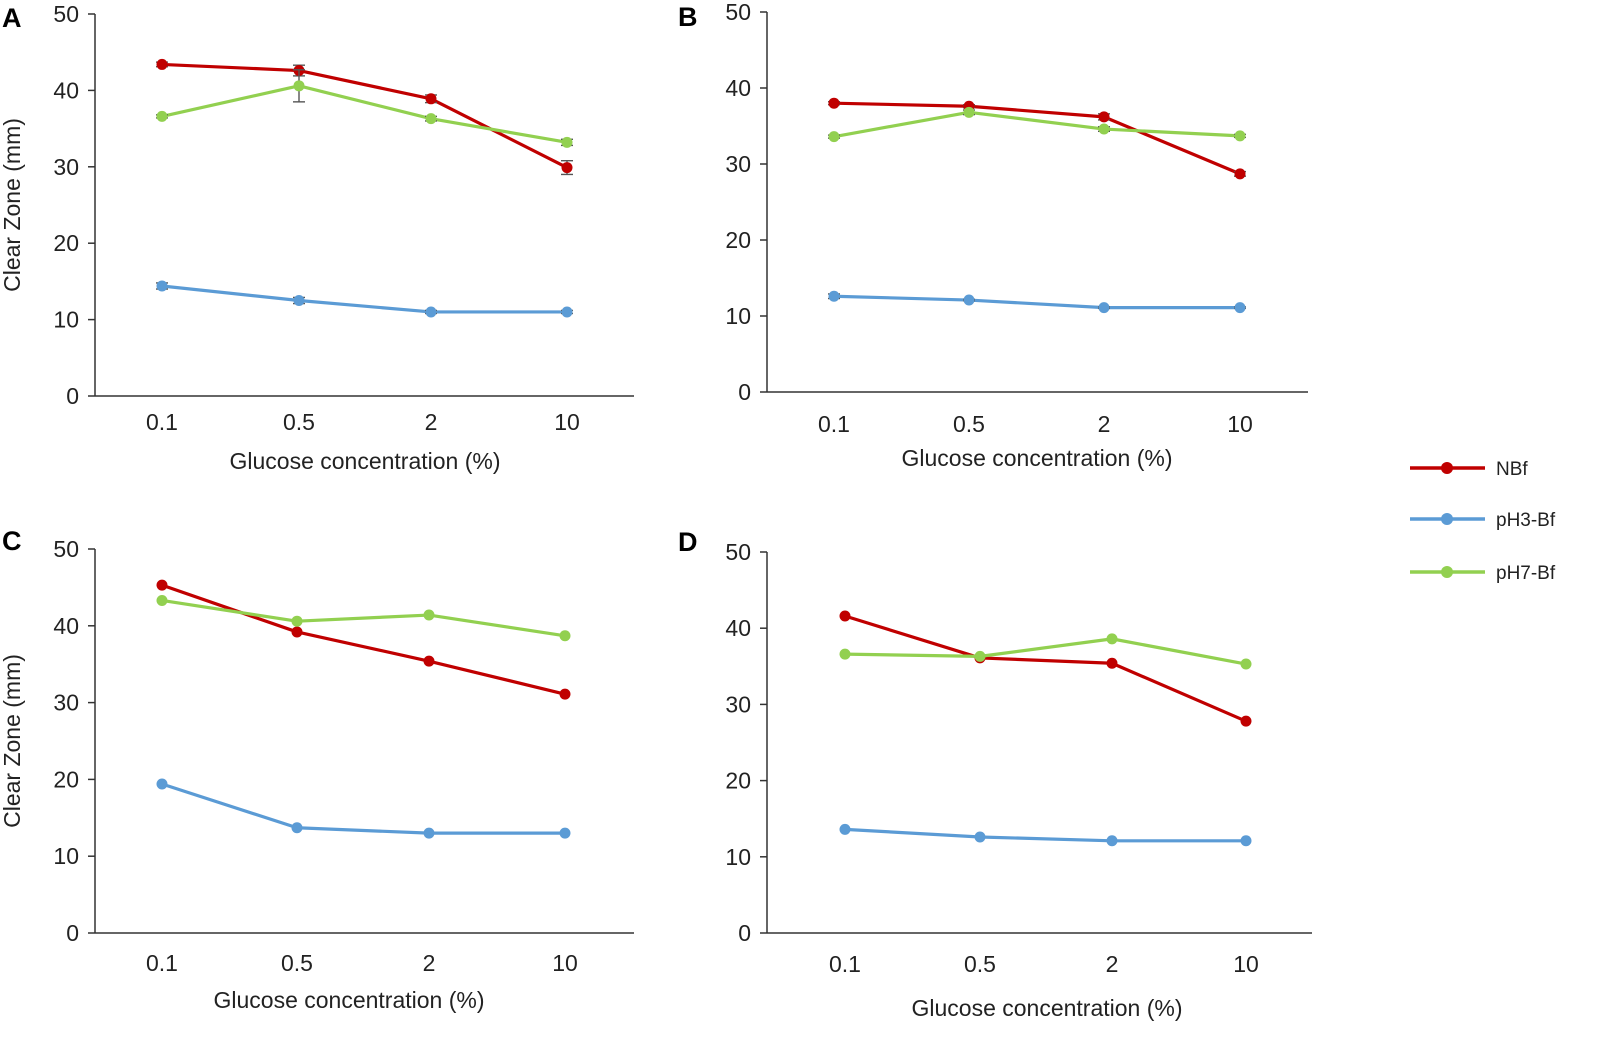 The width and height of the screenshot is (1600, 1044). I want to click on legend: NBf pH3-Bf pH7-Bf, so click(1483, 521).